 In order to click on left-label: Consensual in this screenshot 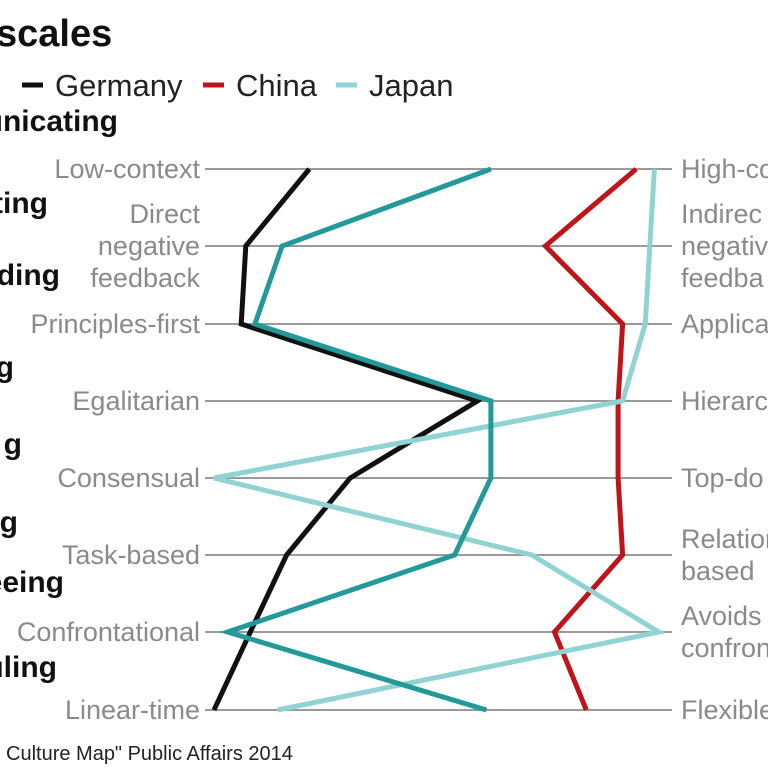, I will do `click(128, 478)`.